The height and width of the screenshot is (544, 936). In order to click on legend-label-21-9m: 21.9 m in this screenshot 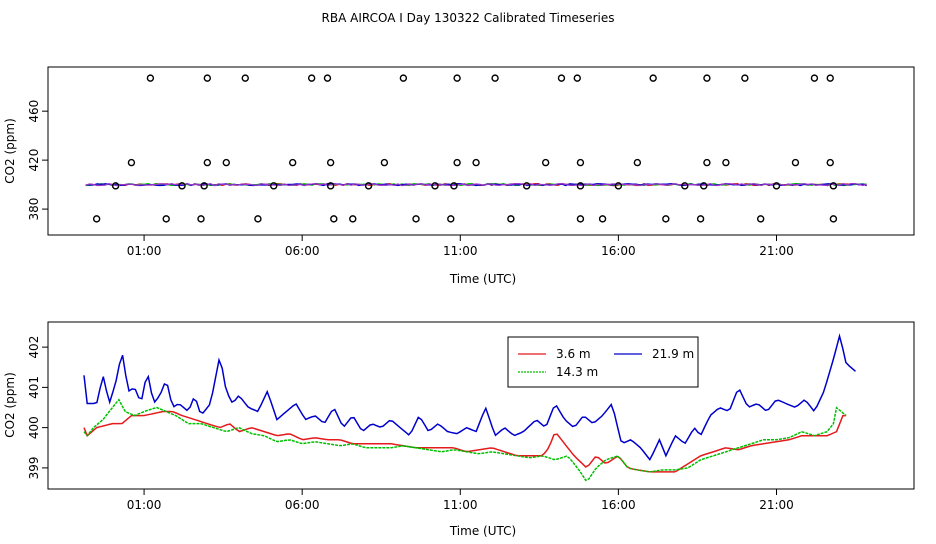, I will do `click(673, 354)`.